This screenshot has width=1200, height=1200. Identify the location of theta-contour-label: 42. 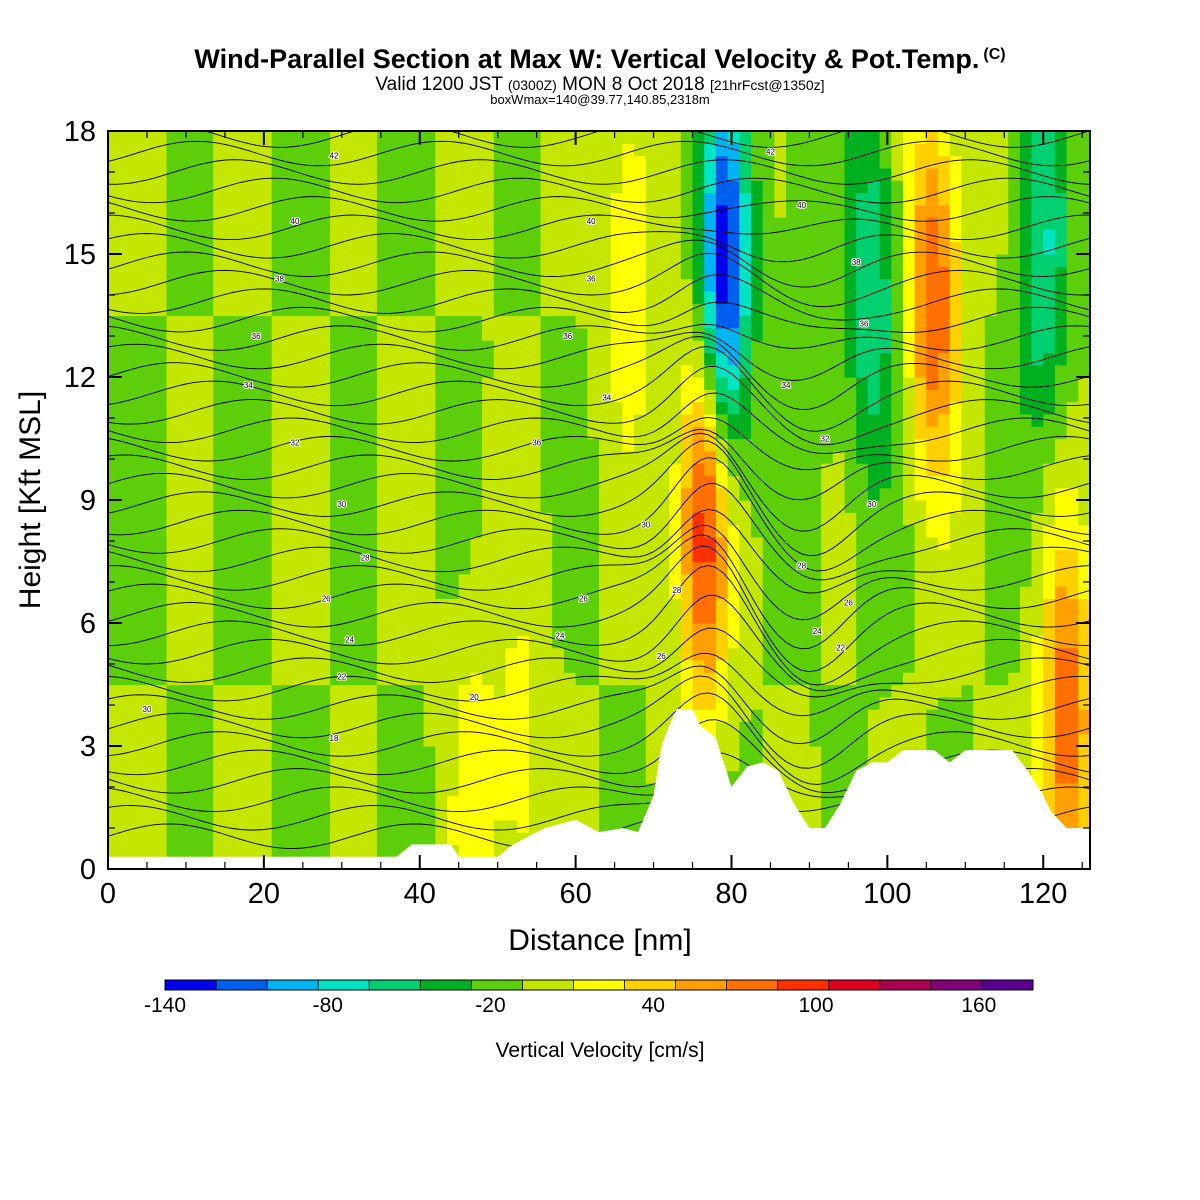
(770, 152).